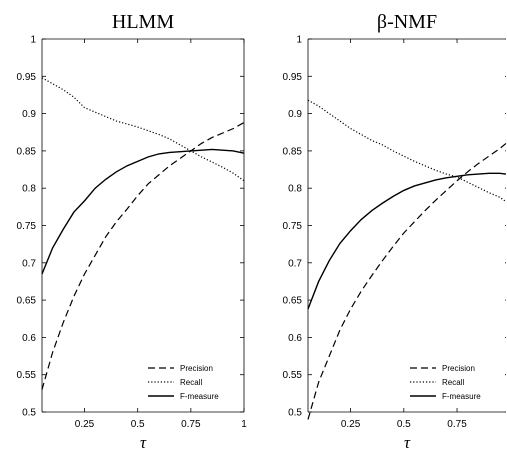 The image size is (507, 451). What do you see at coordinates (143, 22) in the screenshot?
I see `chart-title: HLMM` at bounding box center [143, 22].